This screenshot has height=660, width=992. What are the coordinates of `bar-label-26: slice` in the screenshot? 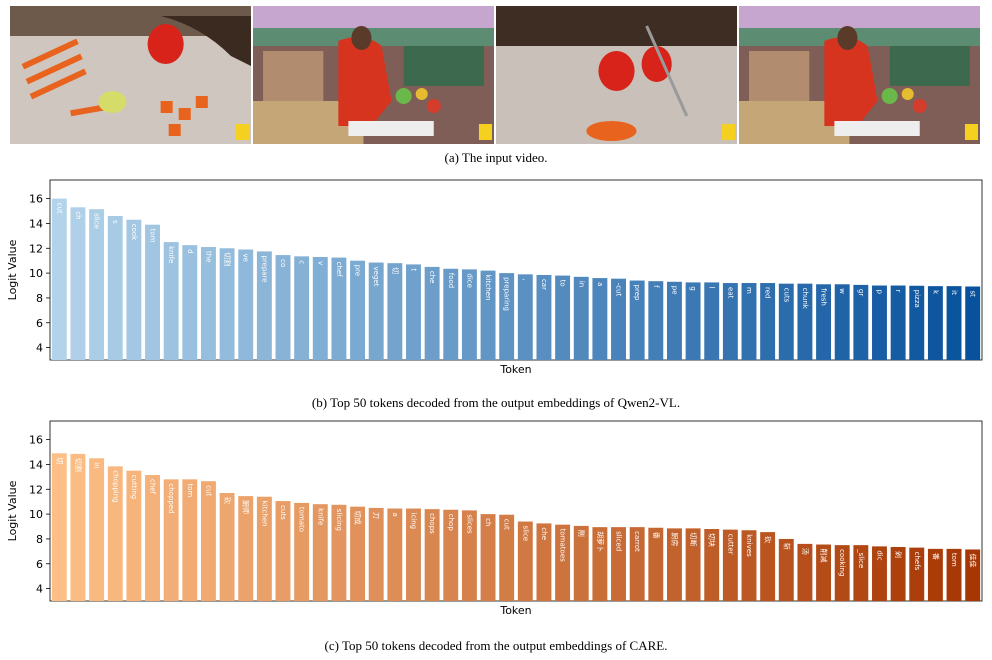 It's located at (525, 534).